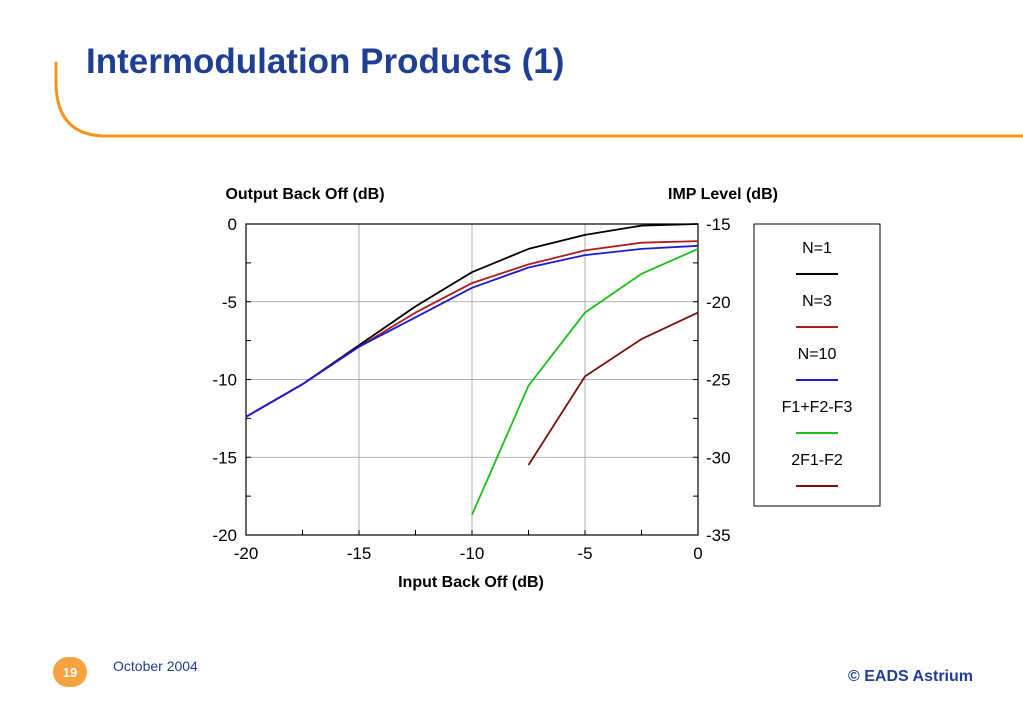 The width and height of the screenshot is (1023, 708). I want to click on y-left-tick-label: -10, so click(224, 380).